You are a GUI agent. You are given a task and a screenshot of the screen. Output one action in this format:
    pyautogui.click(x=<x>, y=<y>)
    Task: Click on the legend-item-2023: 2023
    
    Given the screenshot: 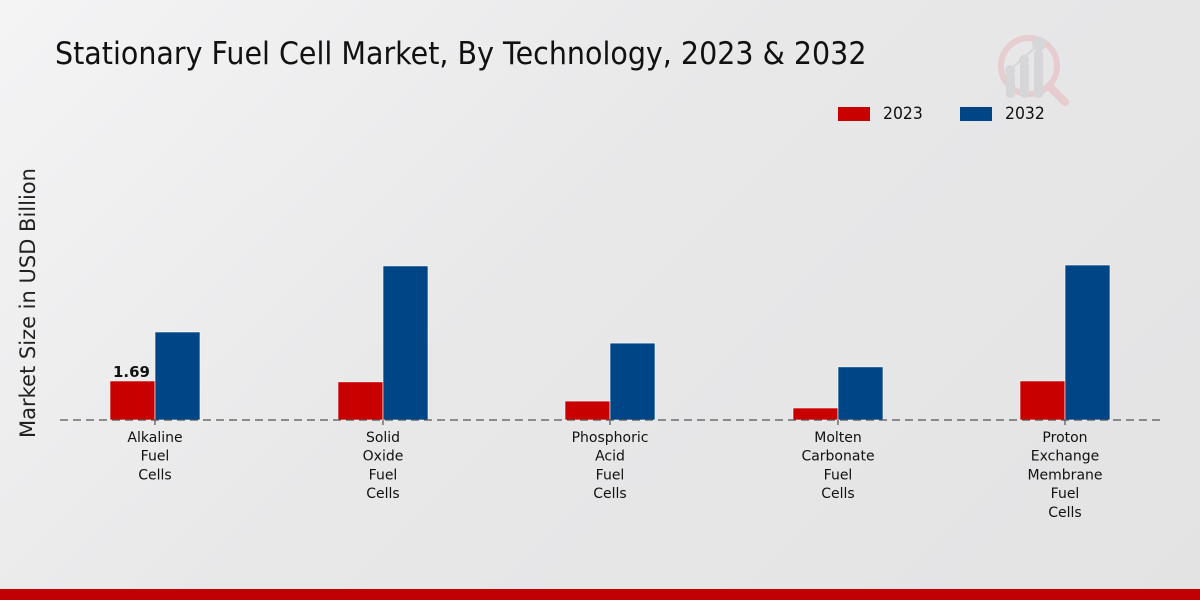 What is the action you would take?
    pyautogui.click(x=882, y=114)
    